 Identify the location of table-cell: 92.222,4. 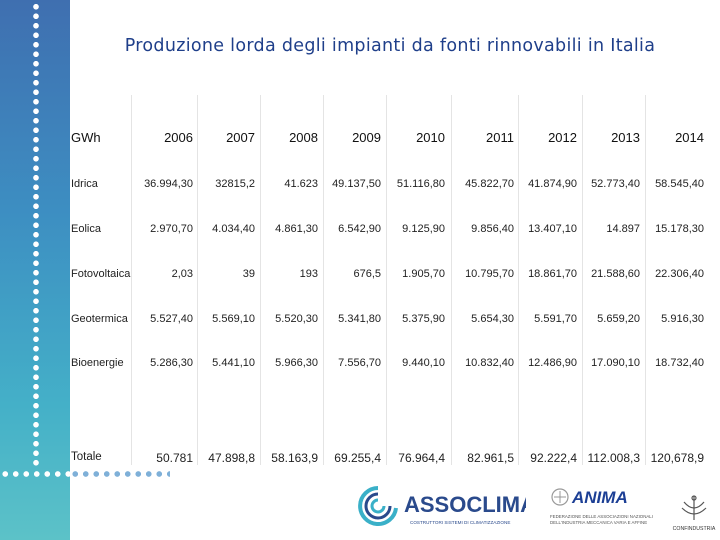
(553, 458).